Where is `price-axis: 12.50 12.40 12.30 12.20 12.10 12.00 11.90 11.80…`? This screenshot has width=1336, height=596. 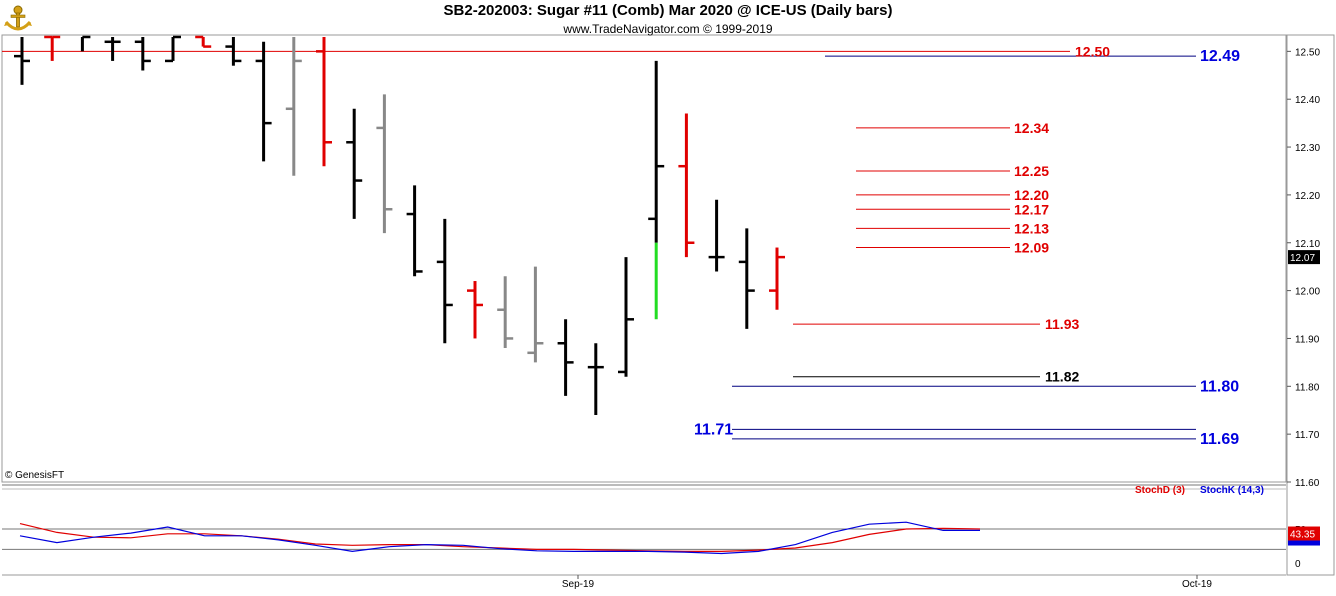
price-axis: 12.50 12.40 12.30 12.20 12.10 12.00 11.90 11.80… is located at coordinates (1303, 268).